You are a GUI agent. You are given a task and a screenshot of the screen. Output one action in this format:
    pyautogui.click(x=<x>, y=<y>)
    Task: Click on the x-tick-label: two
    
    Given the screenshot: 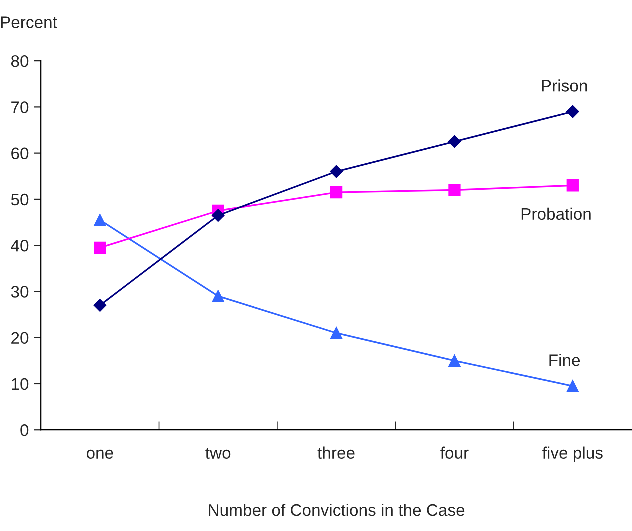 What is the action you would take?
    pyautogui.click(x=218, y=454)
    